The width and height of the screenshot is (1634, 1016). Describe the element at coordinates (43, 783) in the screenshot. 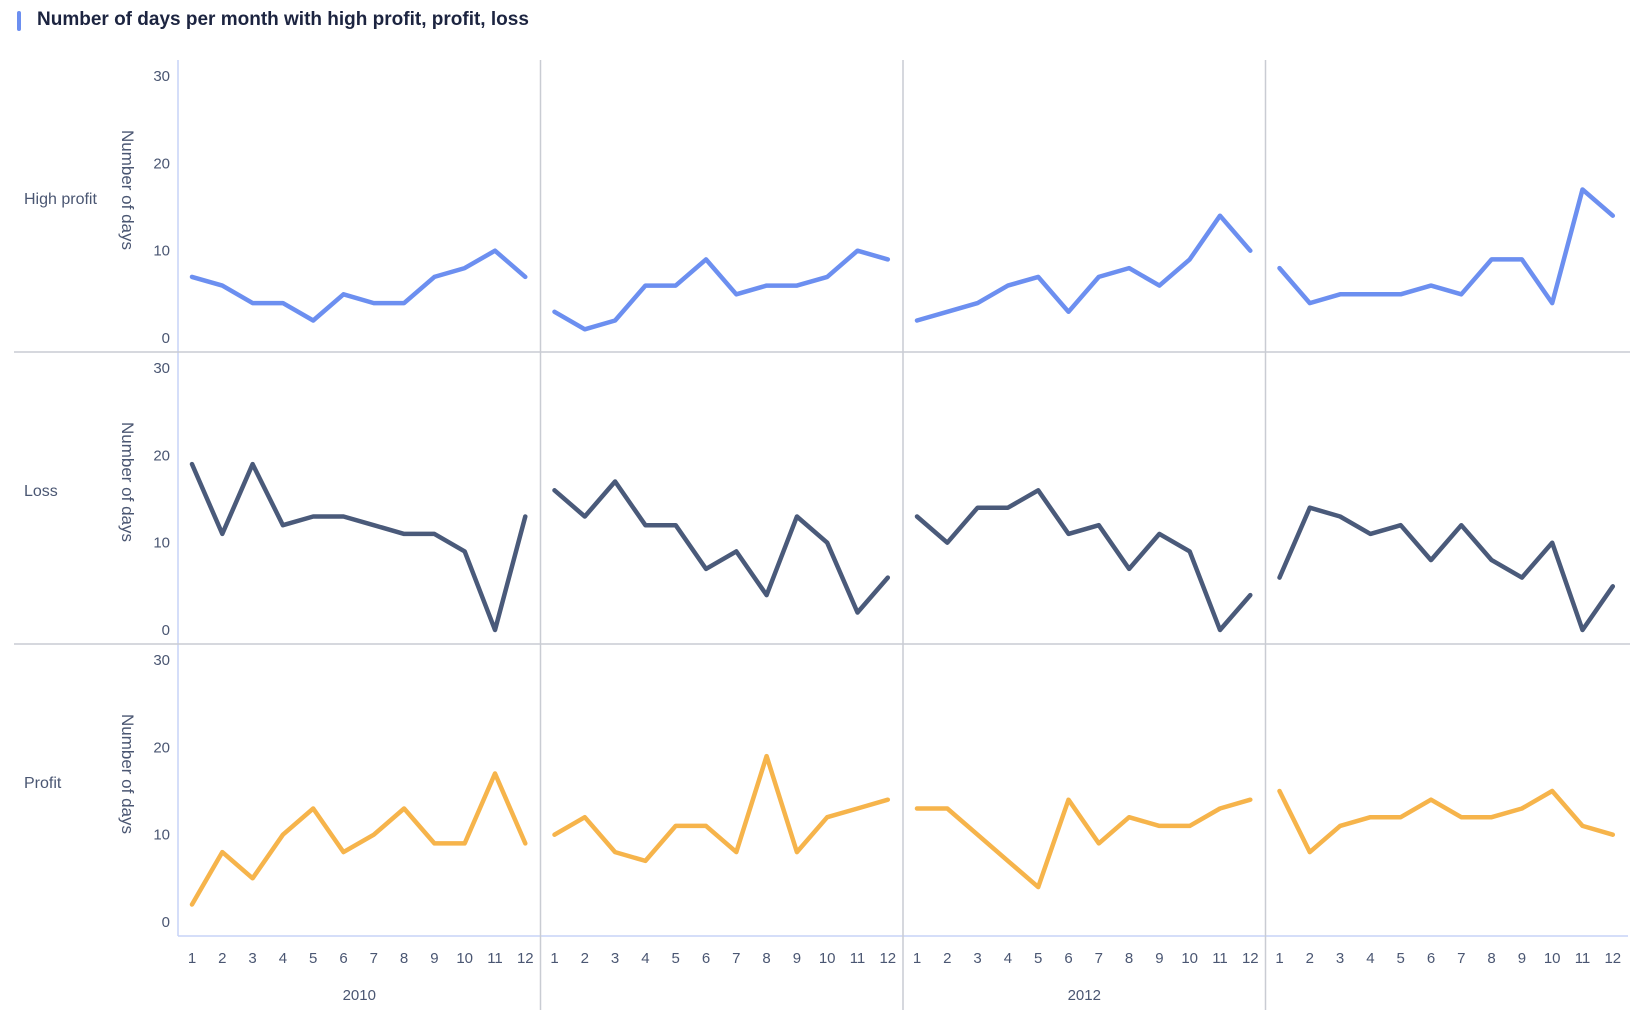

I see `row-label: Profit` at that location.